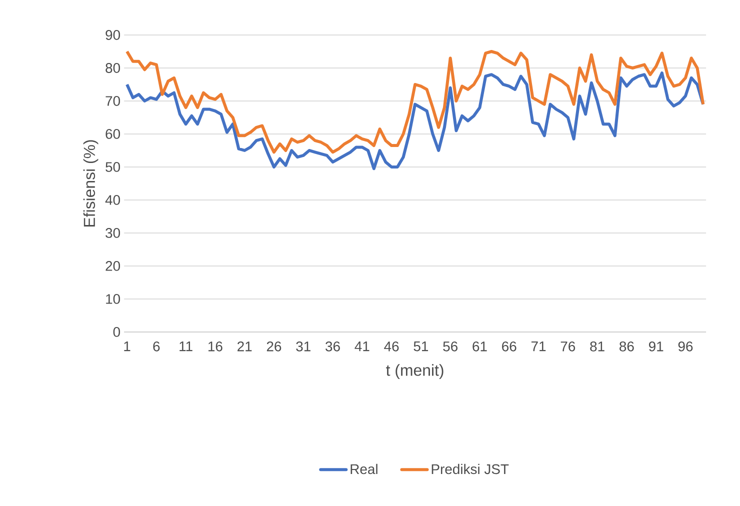 The height and width of the screenshot is (506, 740). I want to click on y-tick-label: 70, so click(113, 101).